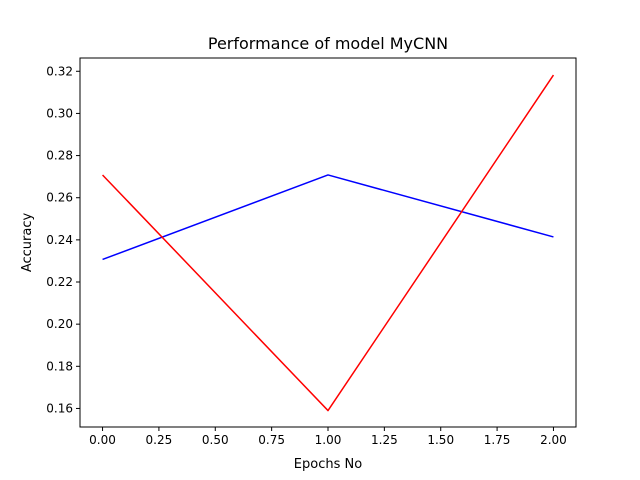 The image size is (640, 480). What do you see at coordinates (440, 440) in the screenshot?
I see `x-tick-label: 1.50` at bounding box center [440, 440].